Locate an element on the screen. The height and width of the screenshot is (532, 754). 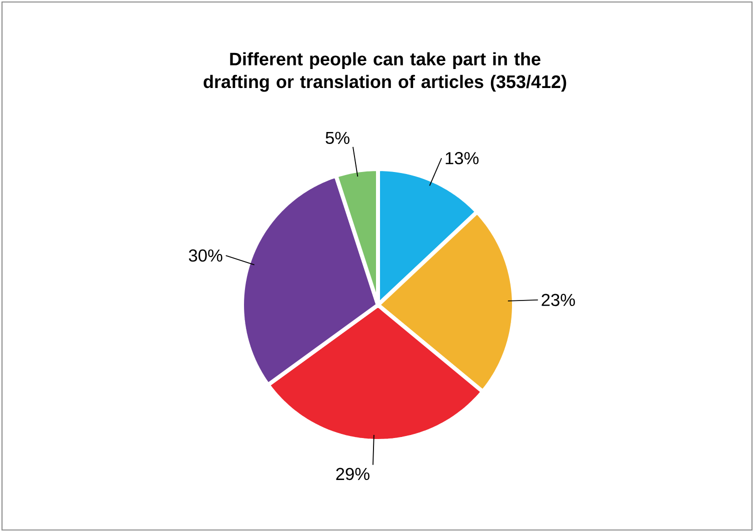
data-label: 5% is located at coordinates (338, 138).